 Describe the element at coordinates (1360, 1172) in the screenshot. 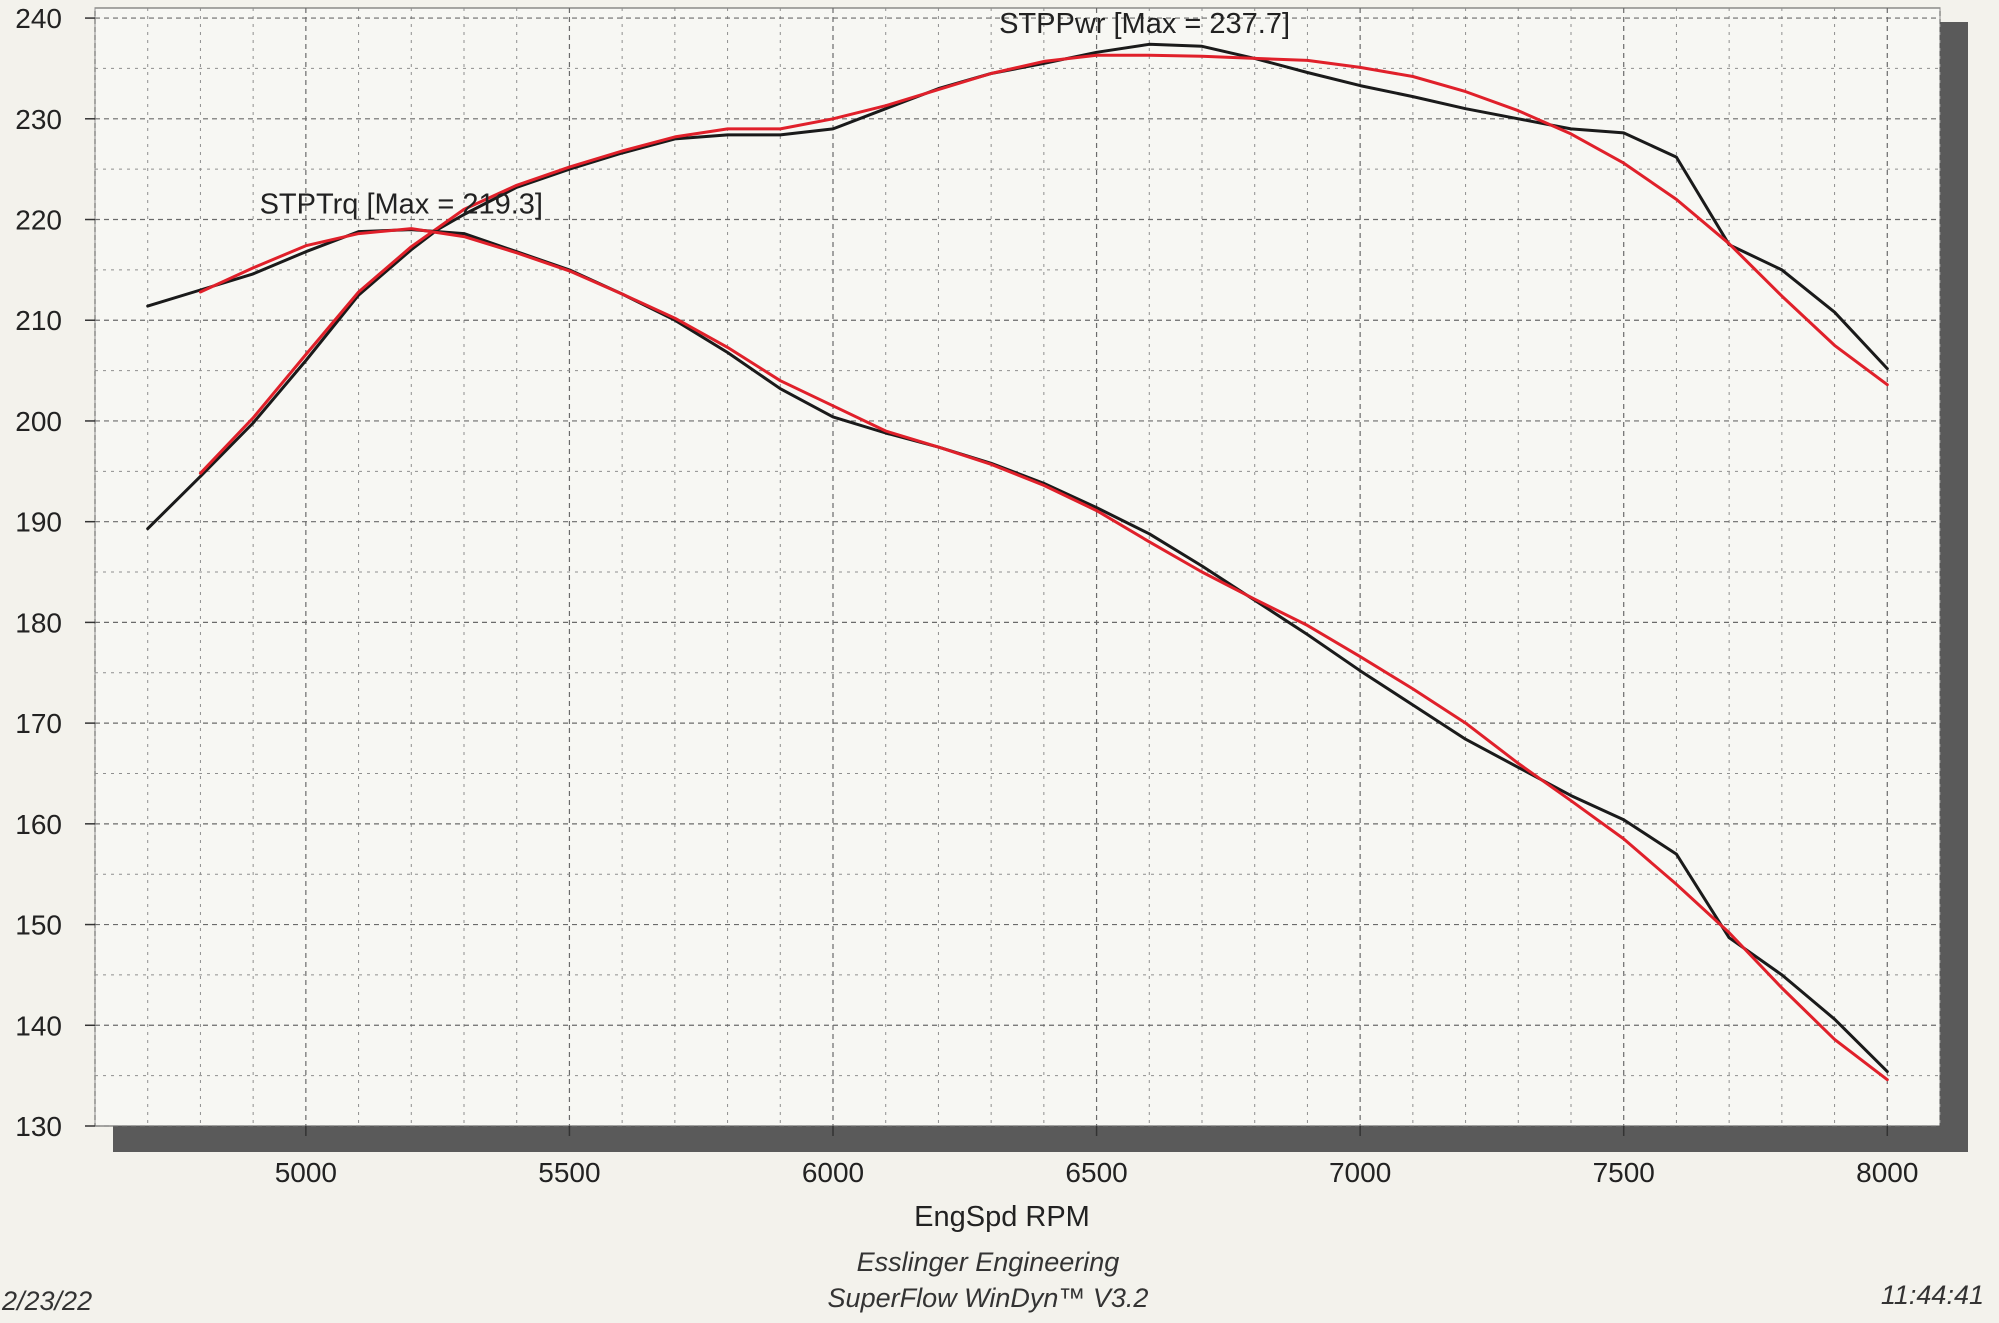

I see `x-tick-label: 7000` at that location.